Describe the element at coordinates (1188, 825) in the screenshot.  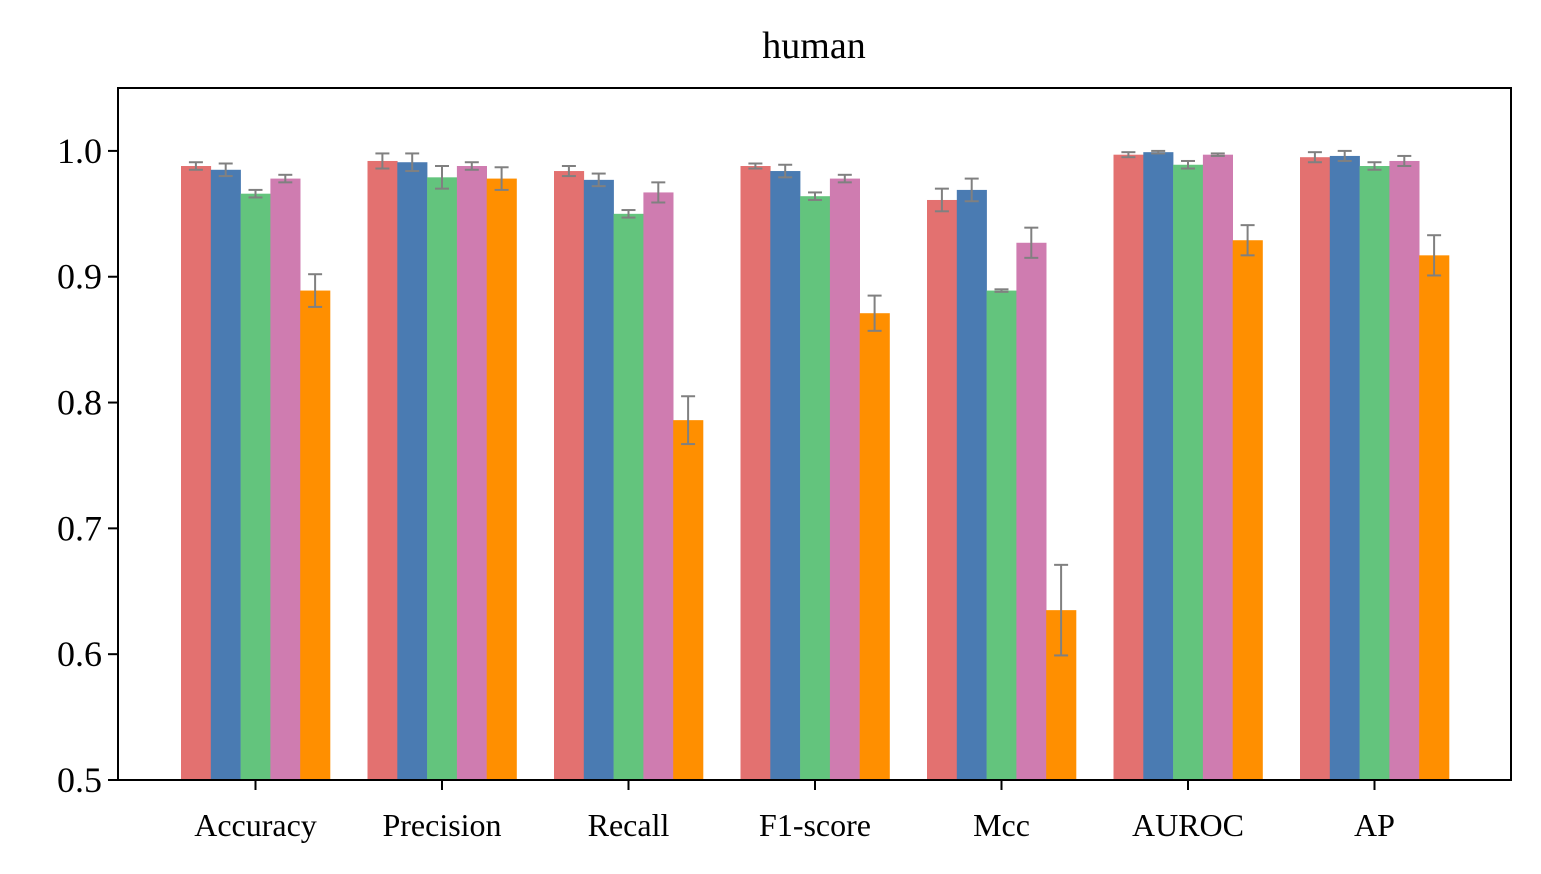
I see `x-tick-label: AUROC` at that location.